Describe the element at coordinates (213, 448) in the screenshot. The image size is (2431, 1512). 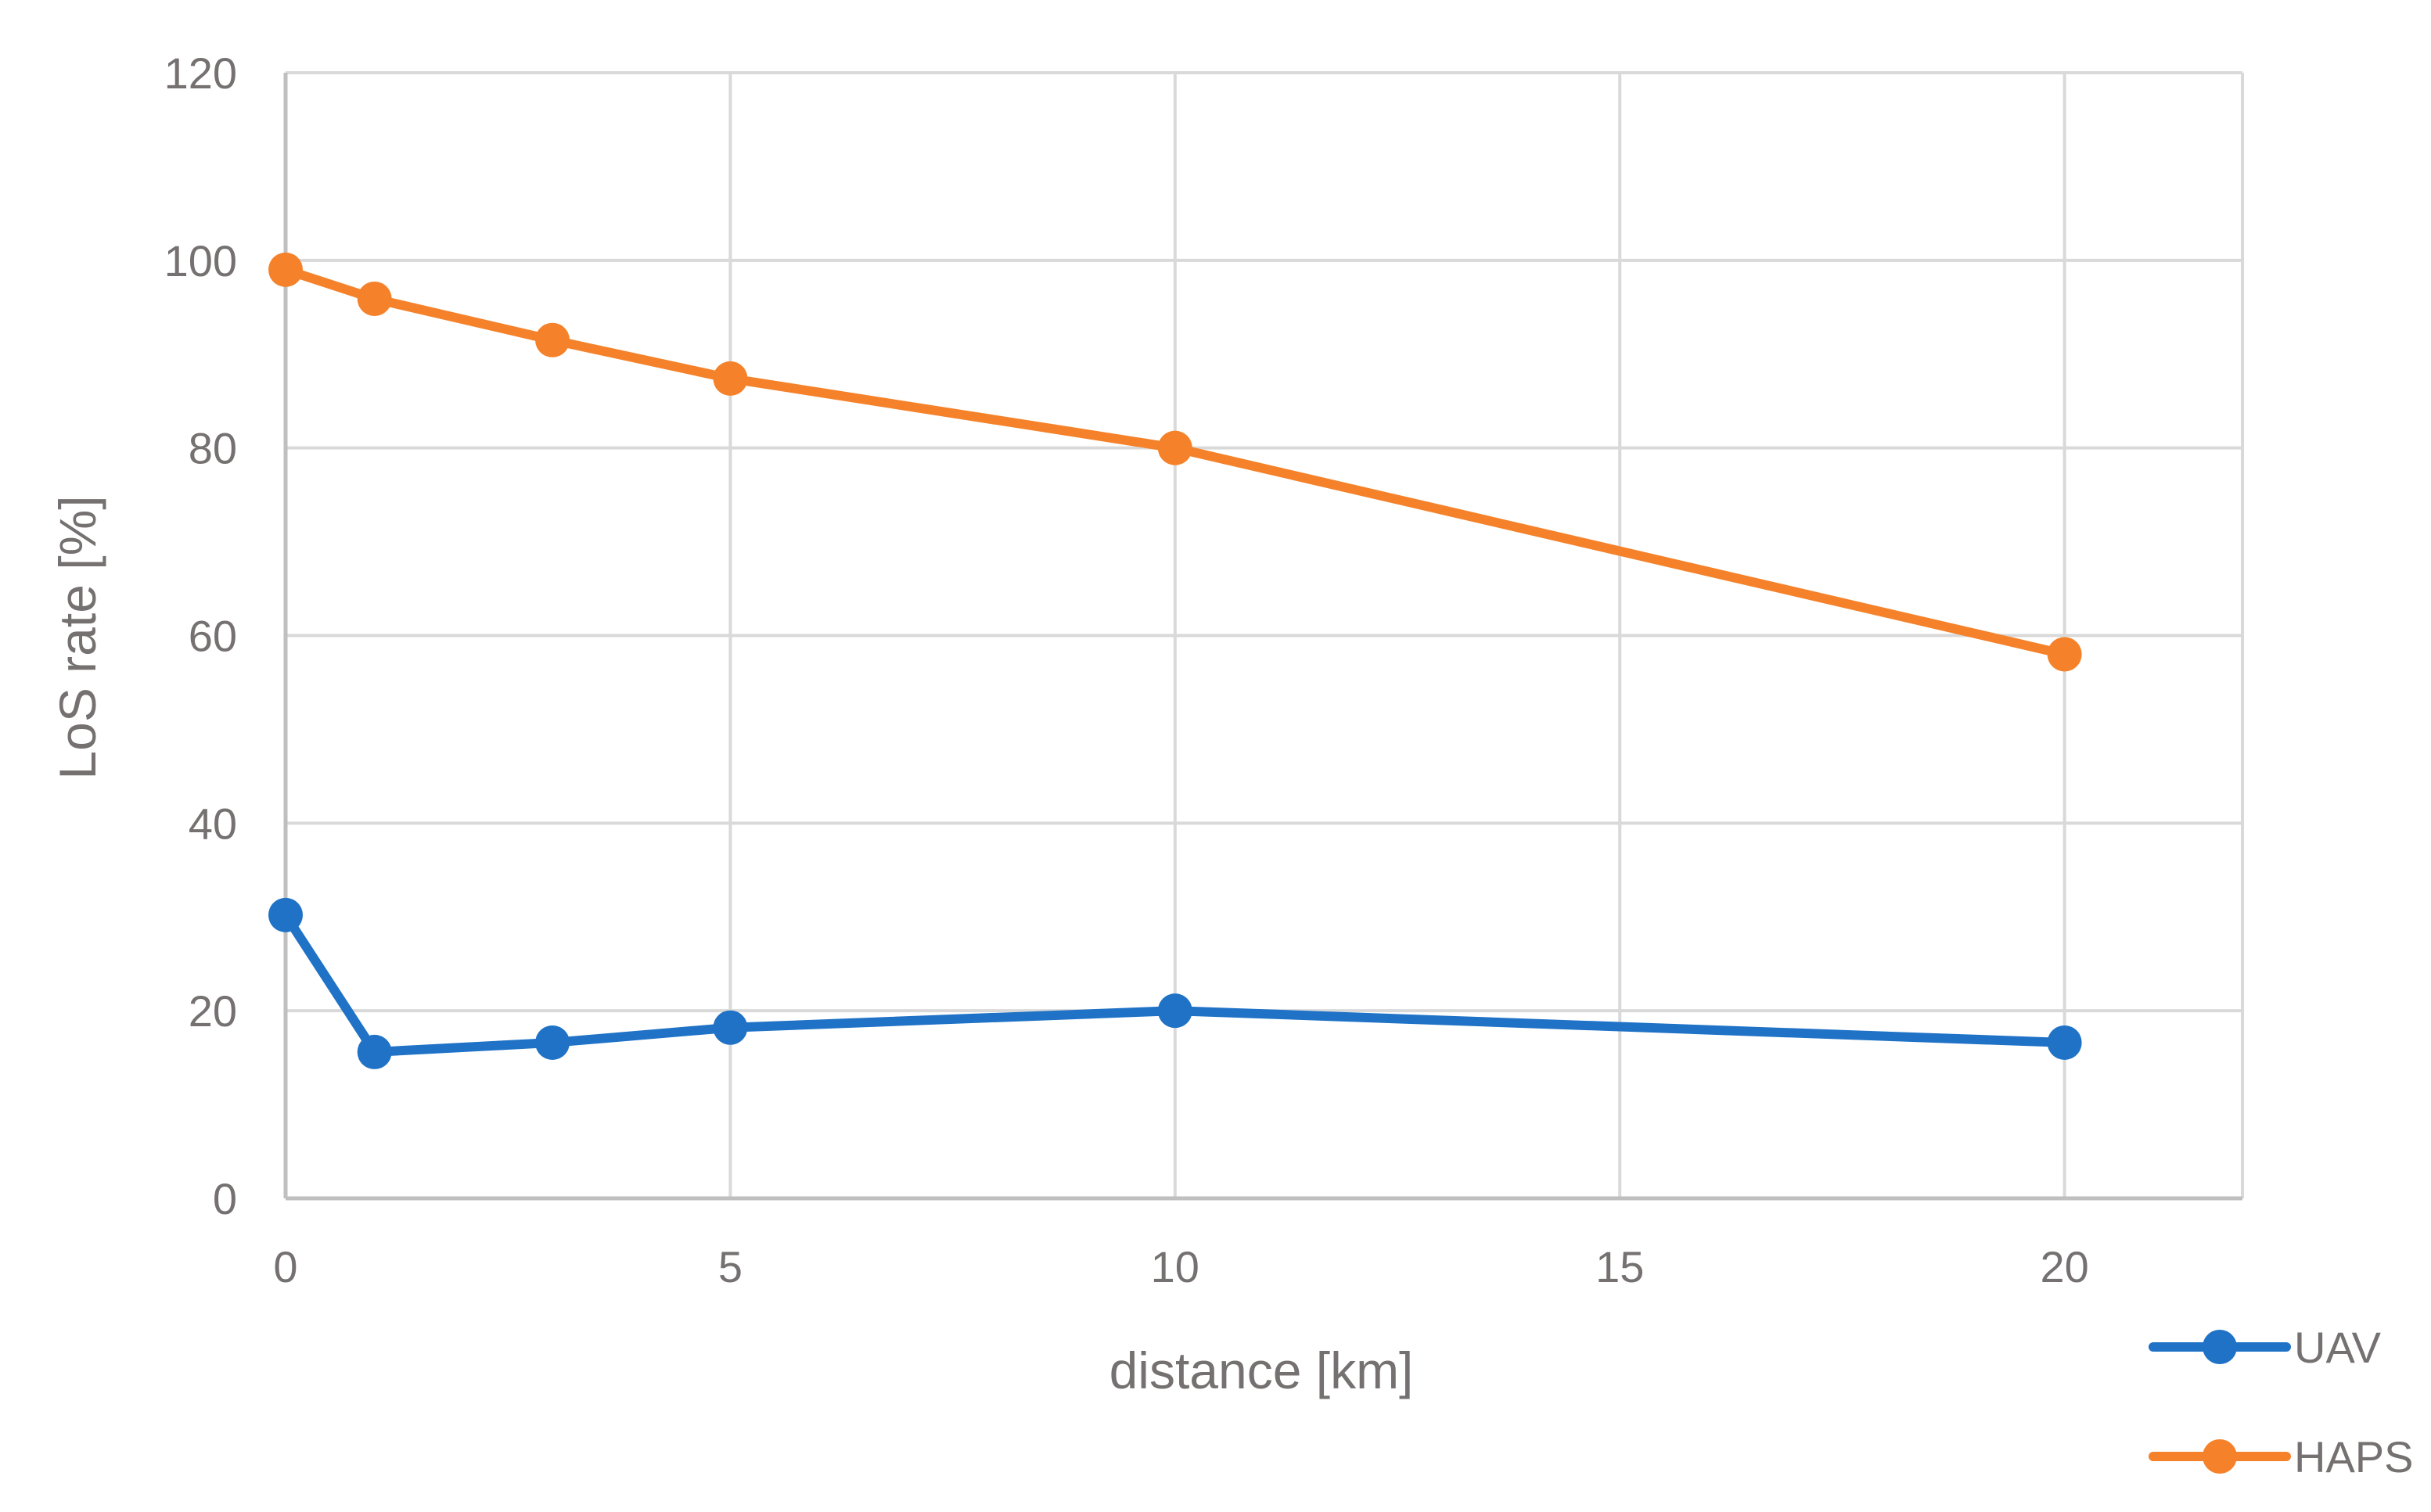
I see `y-tick-label: 80` at that location.